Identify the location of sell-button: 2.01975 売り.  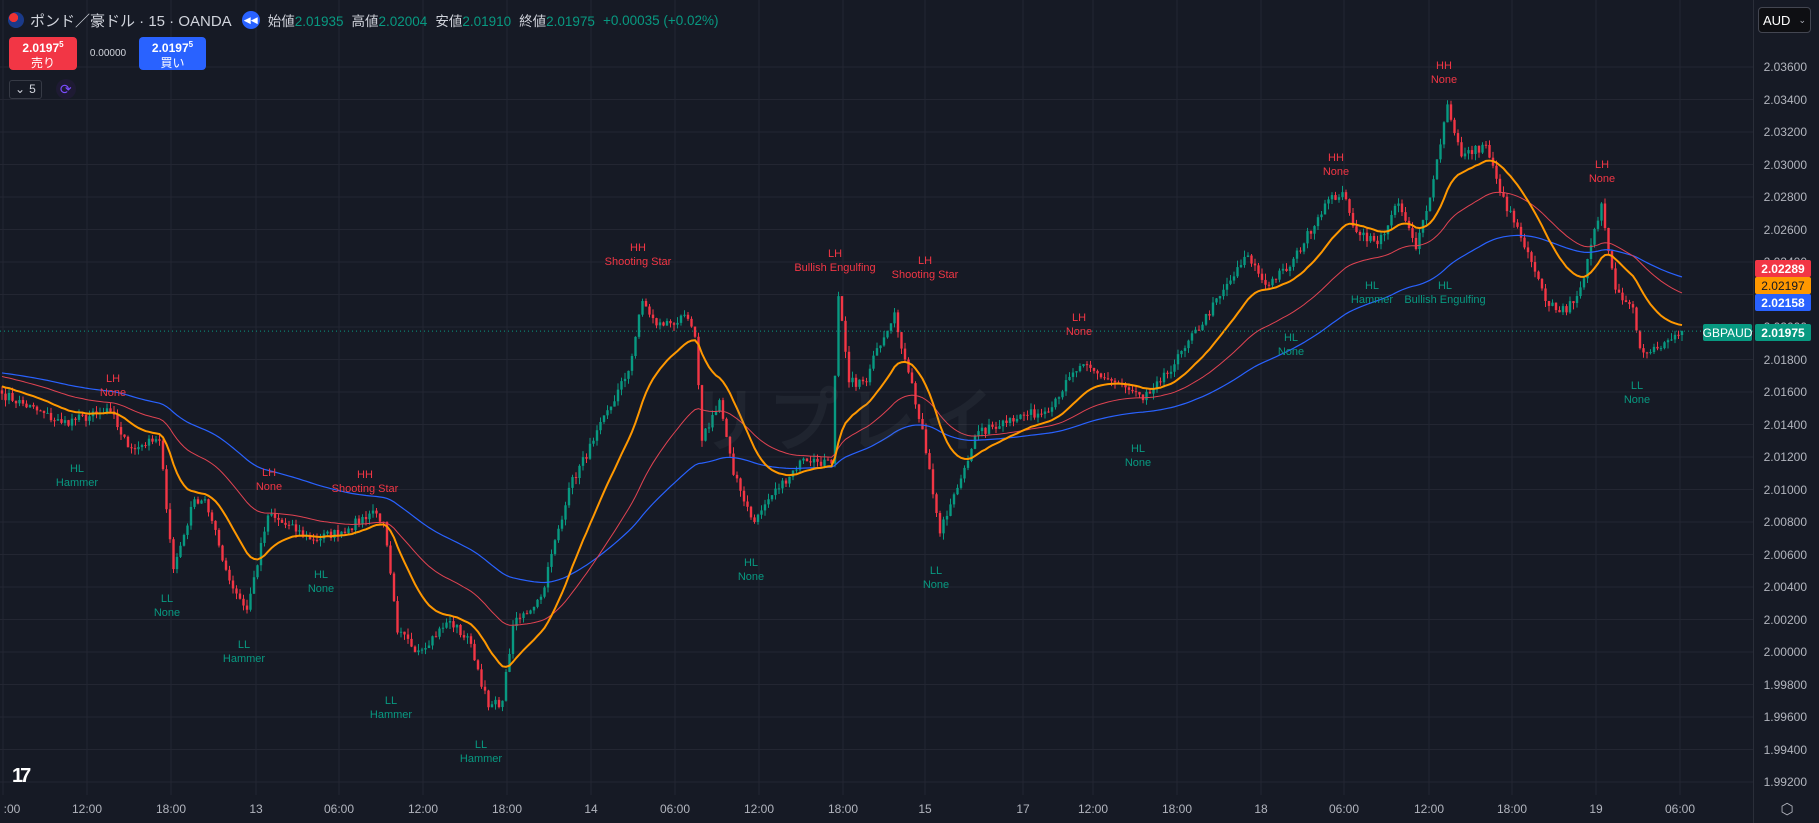
(43, 53).